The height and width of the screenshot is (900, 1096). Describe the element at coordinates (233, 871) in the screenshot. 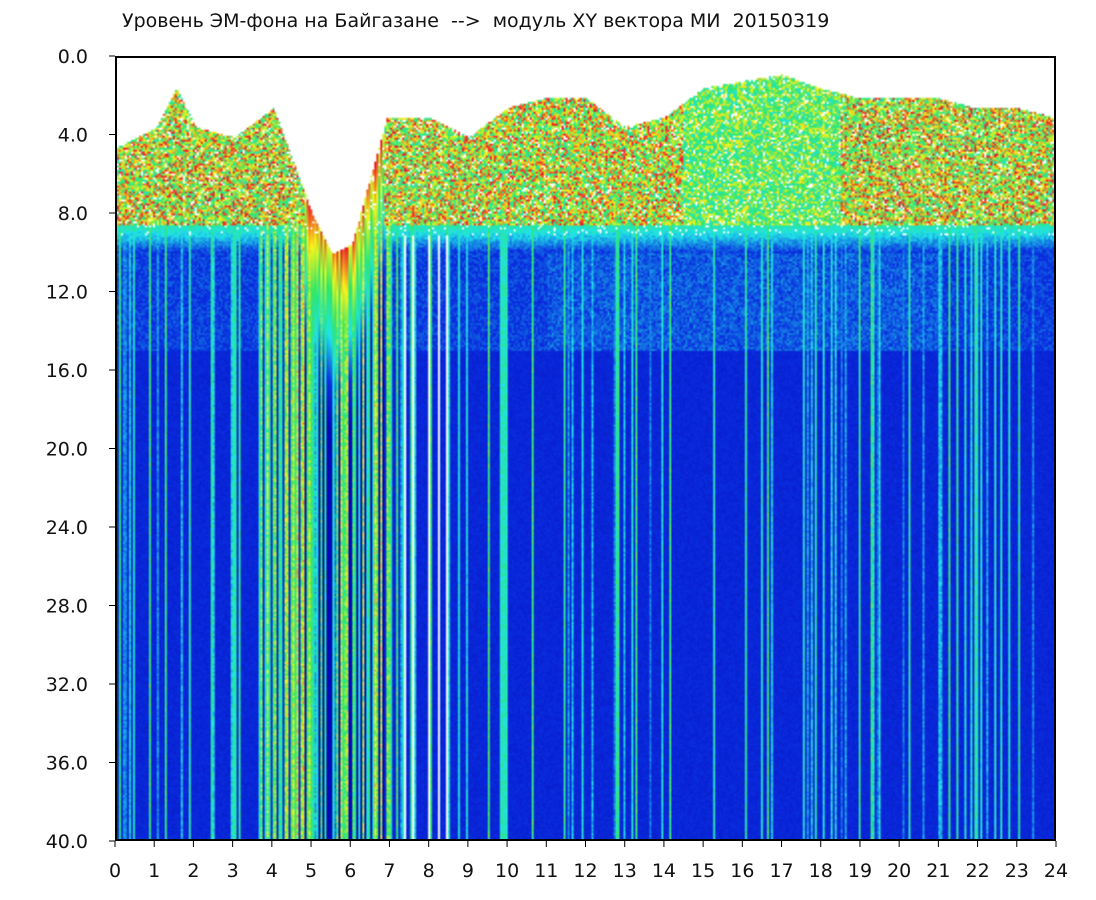

I see `x-tick-label: 3` at that location.